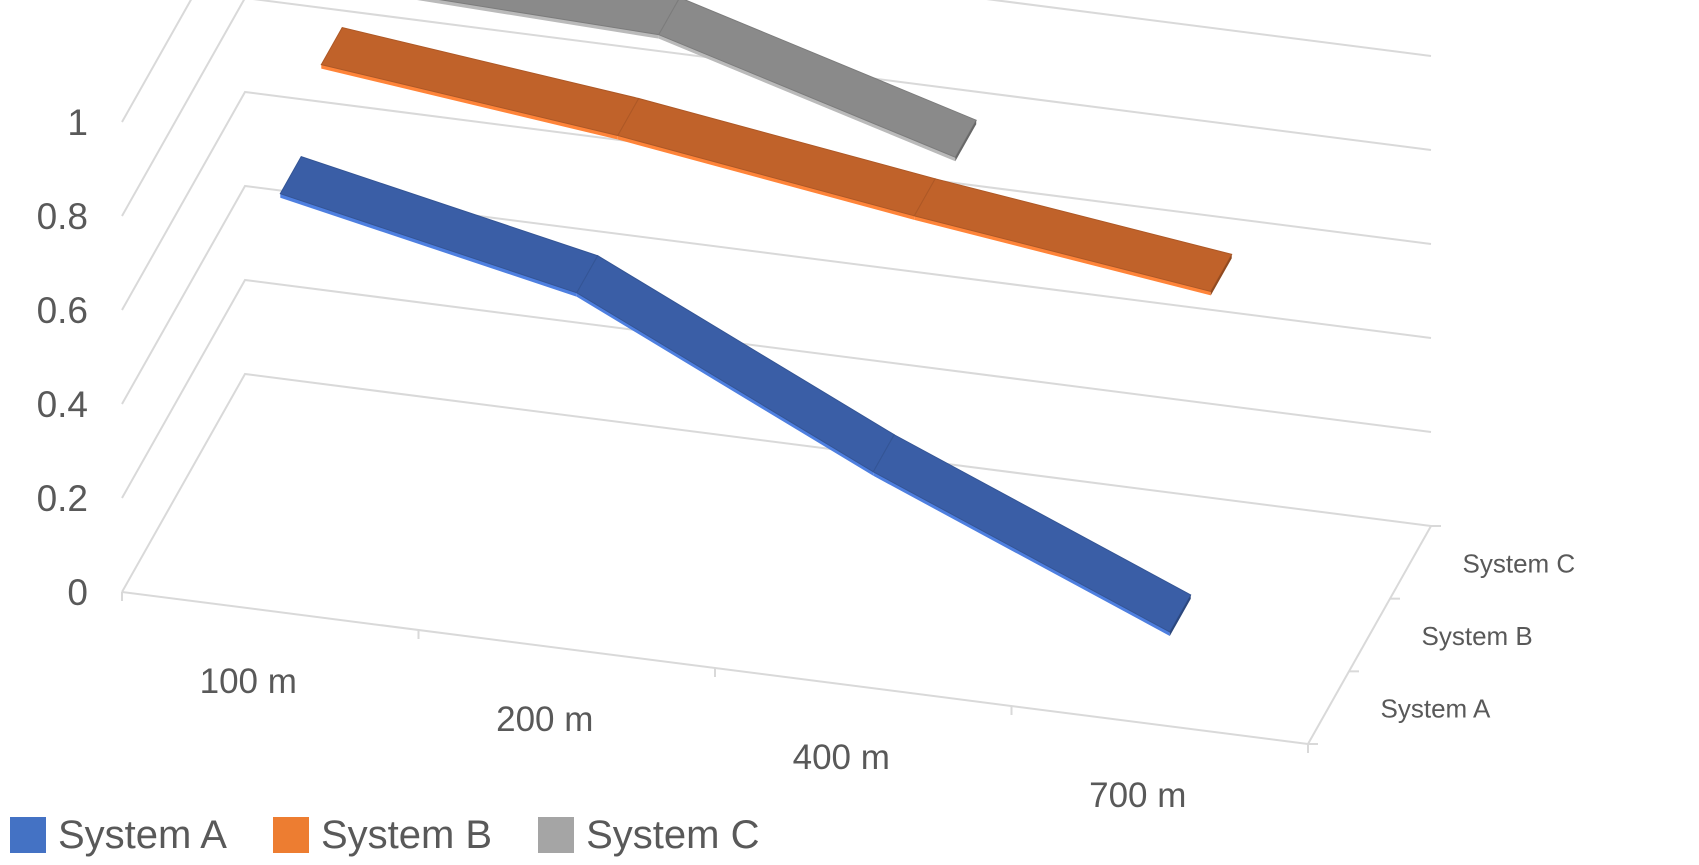 The image size is (1699, 865). I want to click on legend-label: System C, so click(673, 834).